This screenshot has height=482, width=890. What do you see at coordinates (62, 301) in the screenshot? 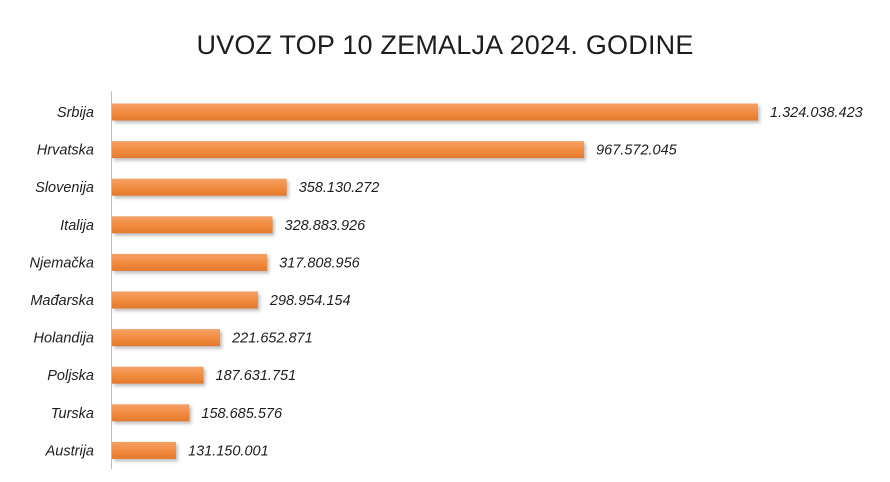
I see `category-label: Mađarska` at bounding box center [62, 301].